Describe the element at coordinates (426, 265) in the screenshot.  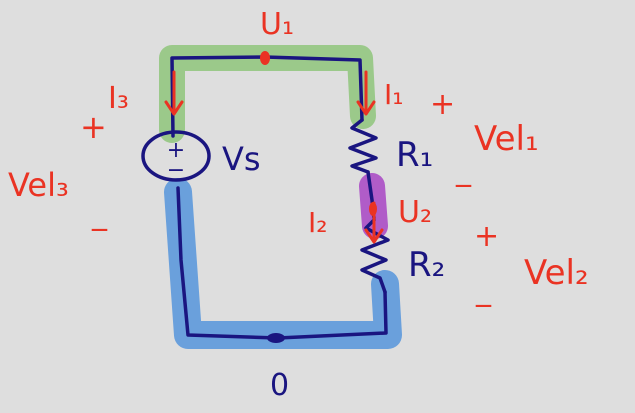
I see `resistor-r2-label: R₂` at that location.